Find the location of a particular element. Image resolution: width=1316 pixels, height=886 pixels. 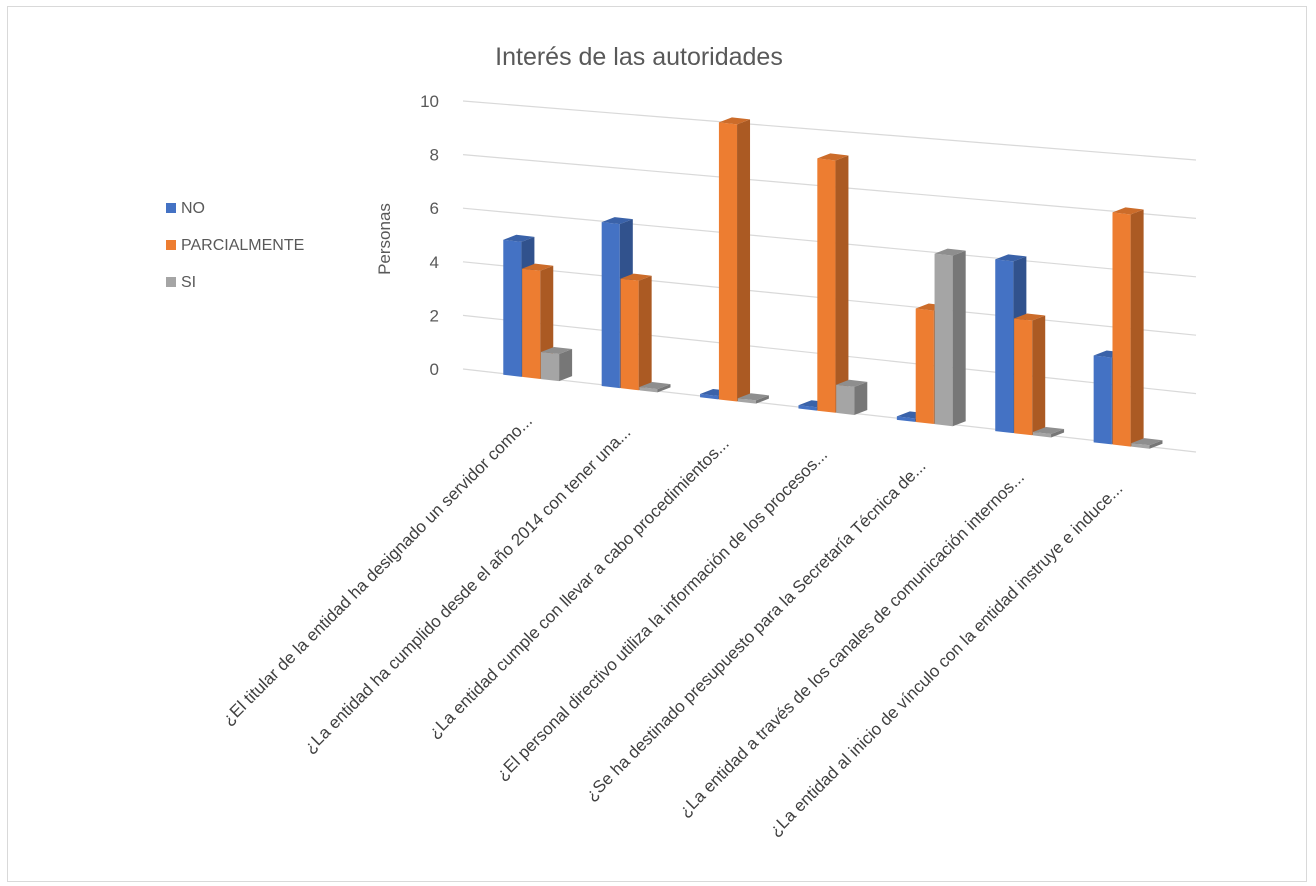

y-tick-label: 2 is located at coordinates (434, 315).